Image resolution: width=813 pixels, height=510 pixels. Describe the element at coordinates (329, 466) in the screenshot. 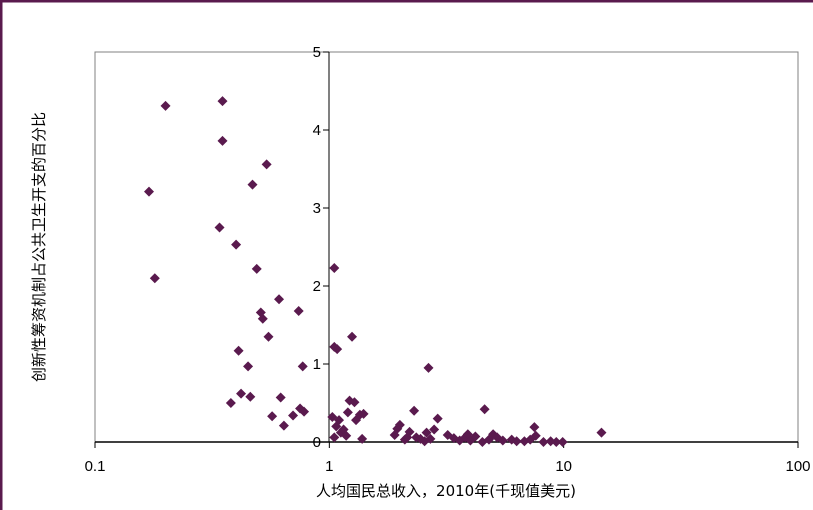

I see `x-tick-label: 1` at that location.